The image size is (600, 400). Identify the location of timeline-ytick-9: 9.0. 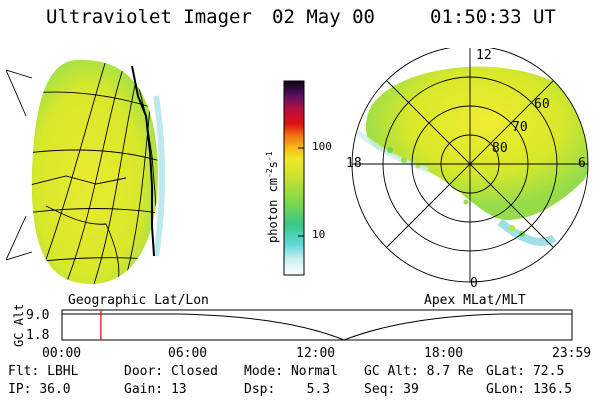
(38, 315).